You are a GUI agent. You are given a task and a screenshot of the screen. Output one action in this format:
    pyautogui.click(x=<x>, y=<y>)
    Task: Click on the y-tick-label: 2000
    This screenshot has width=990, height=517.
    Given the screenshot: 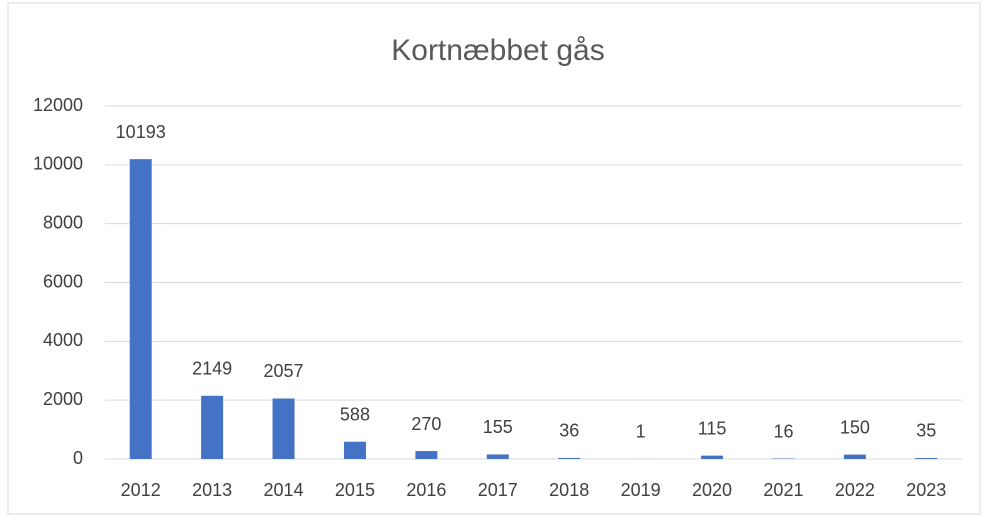 What is the action you would take?
    pyautogui.click(x=63, y=399)
    